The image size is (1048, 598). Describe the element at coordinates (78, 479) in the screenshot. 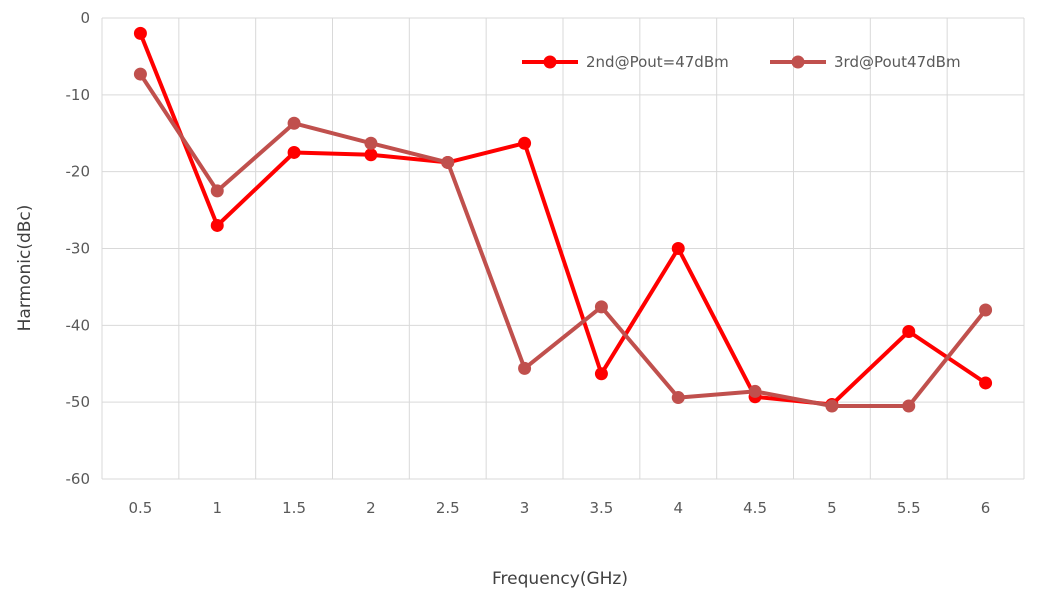

I see `y-tick-label: -60` at that location.